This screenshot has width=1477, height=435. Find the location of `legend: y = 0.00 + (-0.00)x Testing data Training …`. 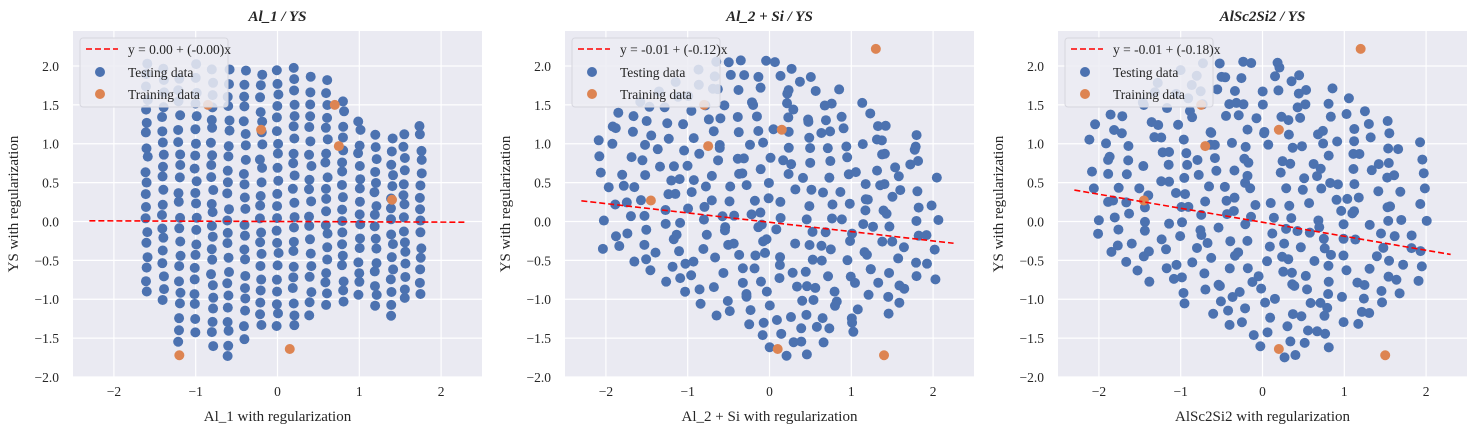

legend: y = 0.00 + (-0.00)x Testing data Training … is located at coordinates (155, 72).